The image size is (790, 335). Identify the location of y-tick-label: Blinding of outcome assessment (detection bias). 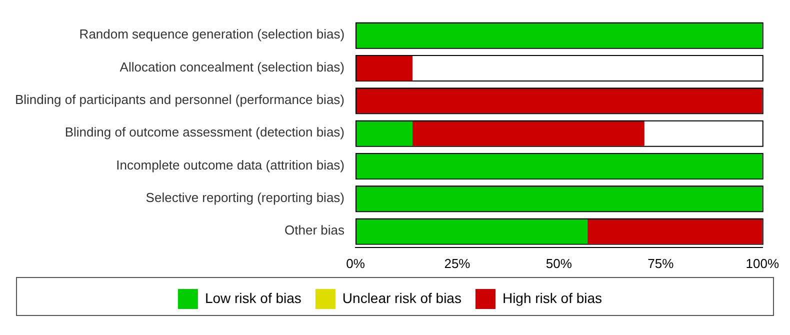
(204, 132).